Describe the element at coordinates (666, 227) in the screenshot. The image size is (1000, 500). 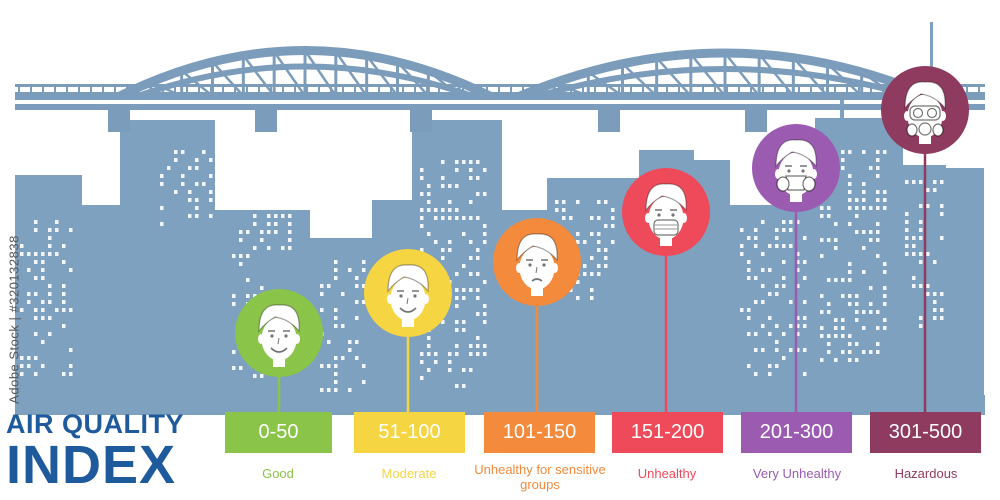
I see `face-mask` at that location.